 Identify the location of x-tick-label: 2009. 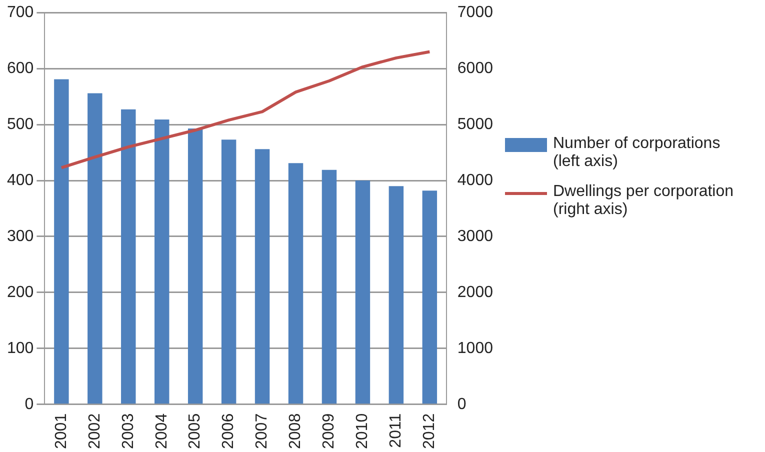
(329, 431).